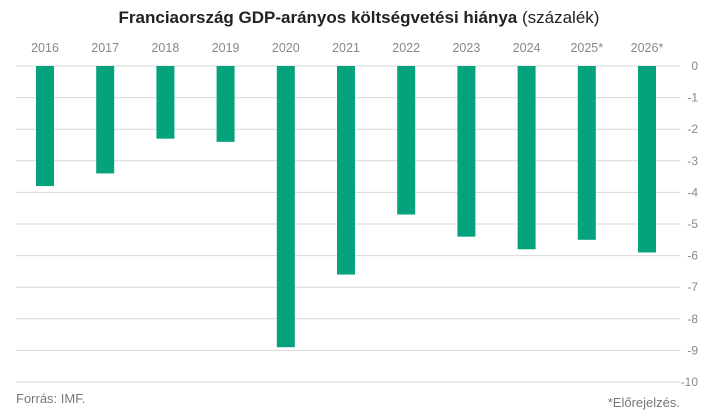 This screenshot has height=415, width=718. What do you see at coordinates (285, 207) in the screenshot?
I see `bar-2020` at bounding box center [285, 207].